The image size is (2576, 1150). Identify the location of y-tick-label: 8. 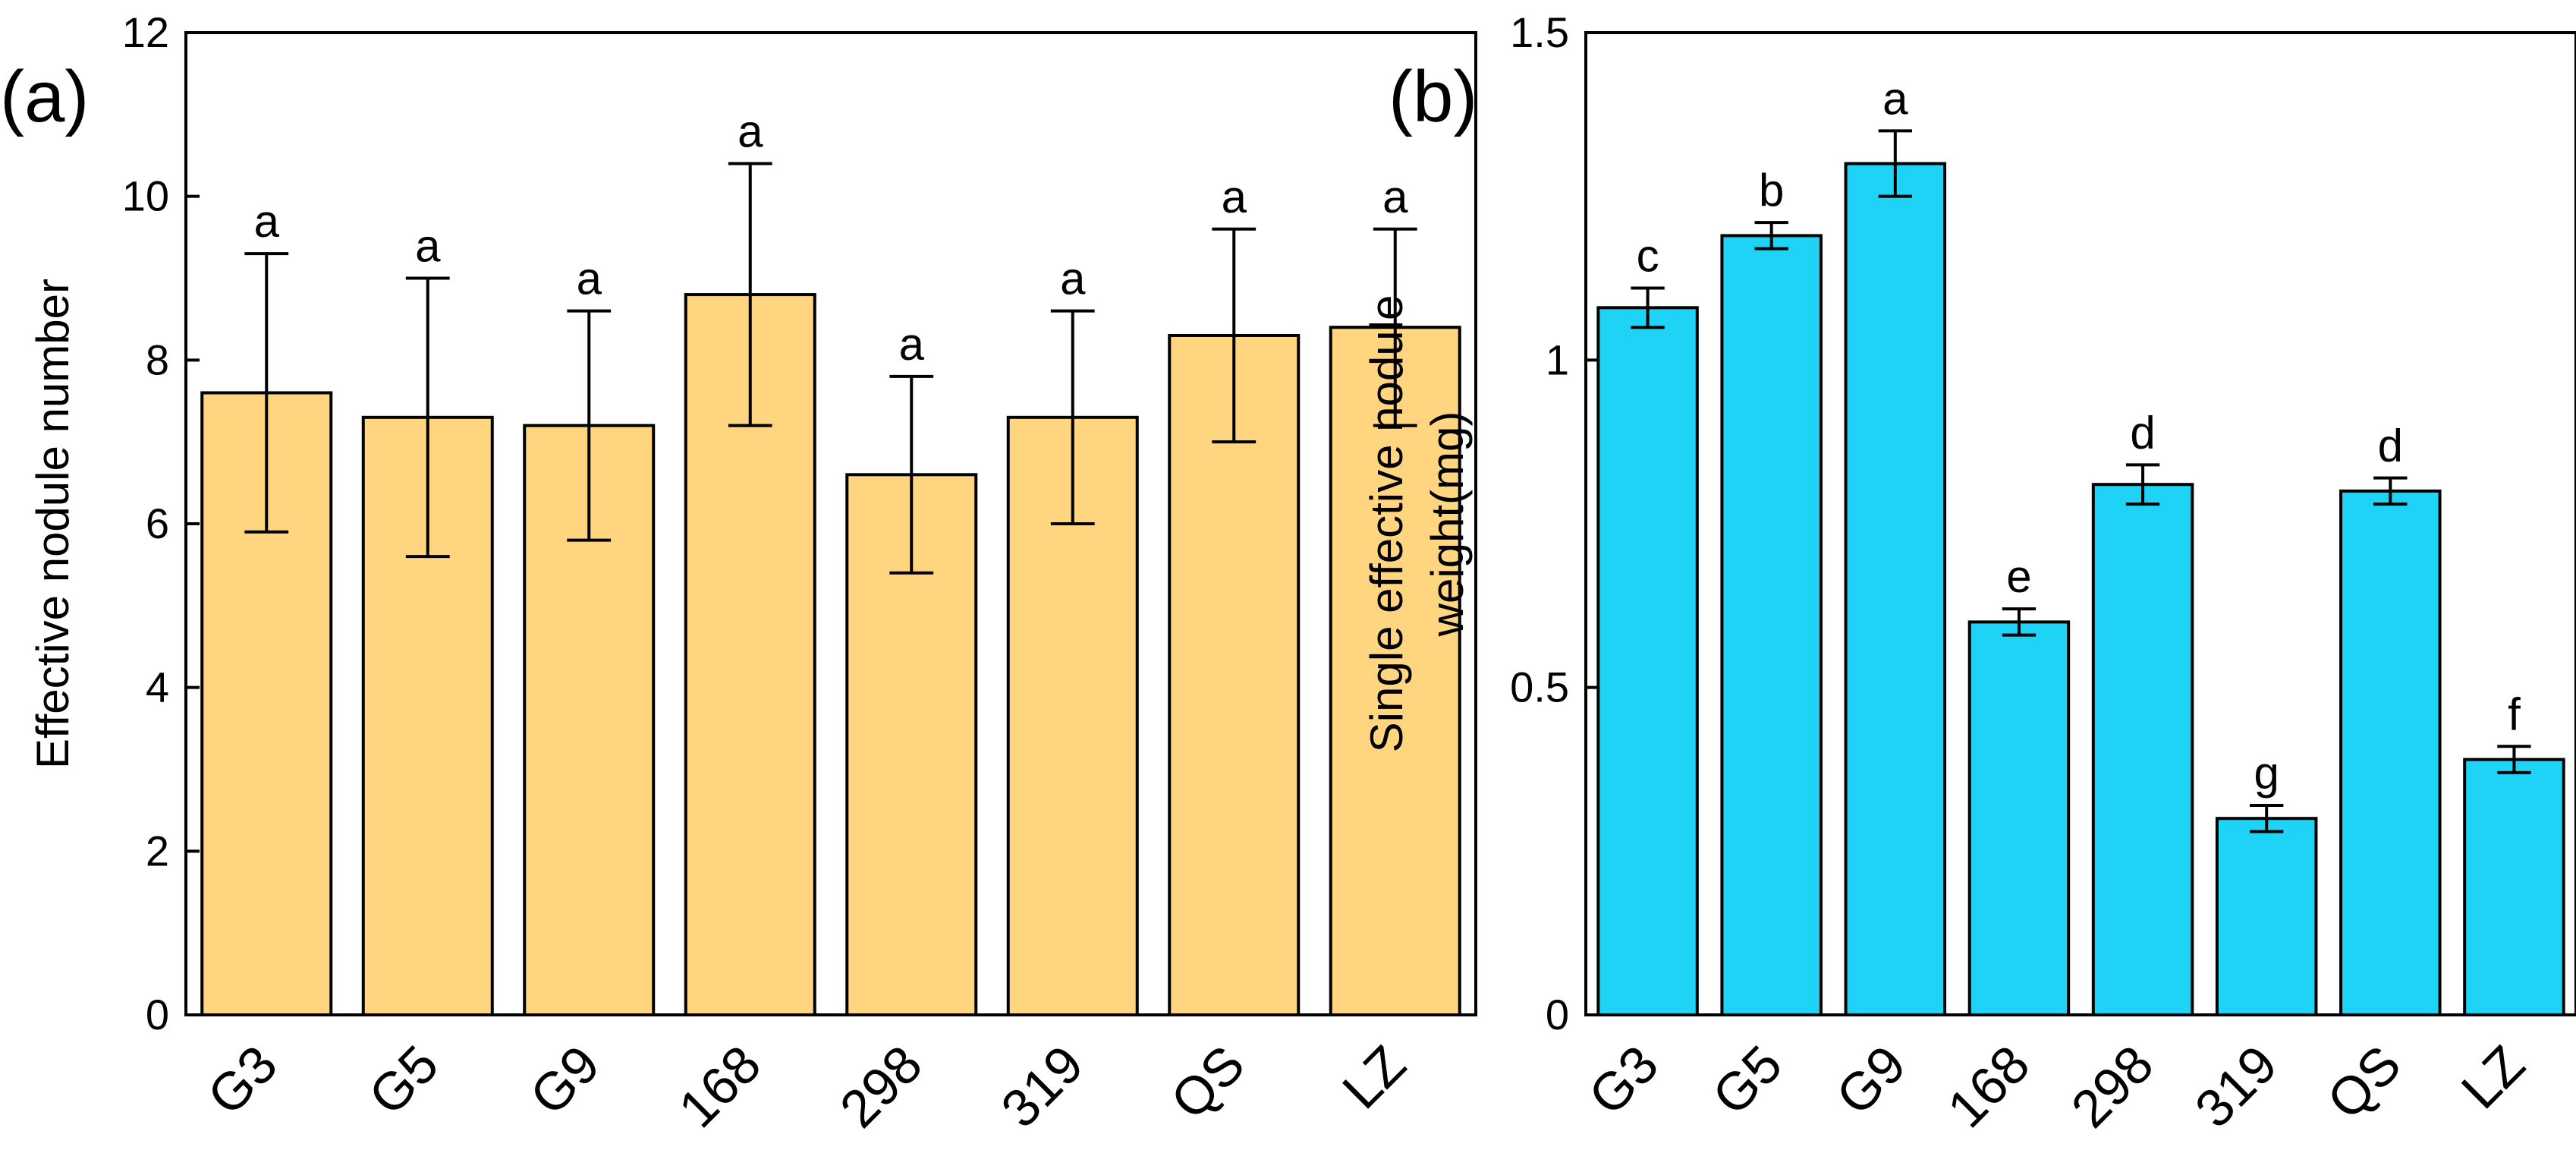
(157, 359).